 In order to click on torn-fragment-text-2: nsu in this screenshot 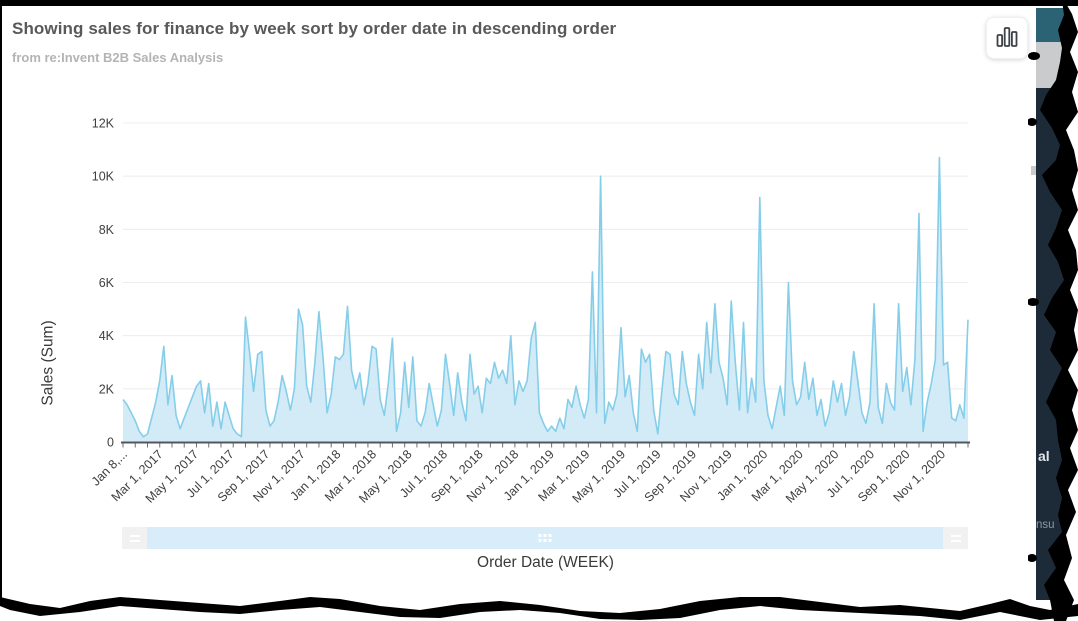, I will do `click(1045, 525)`.